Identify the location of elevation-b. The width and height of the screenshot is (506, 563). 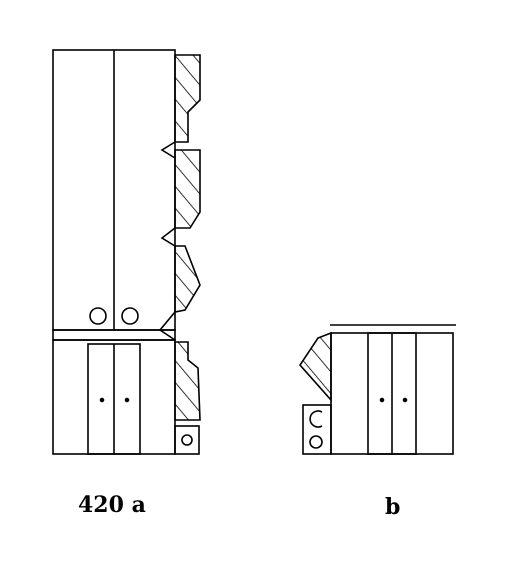
(377, 389).